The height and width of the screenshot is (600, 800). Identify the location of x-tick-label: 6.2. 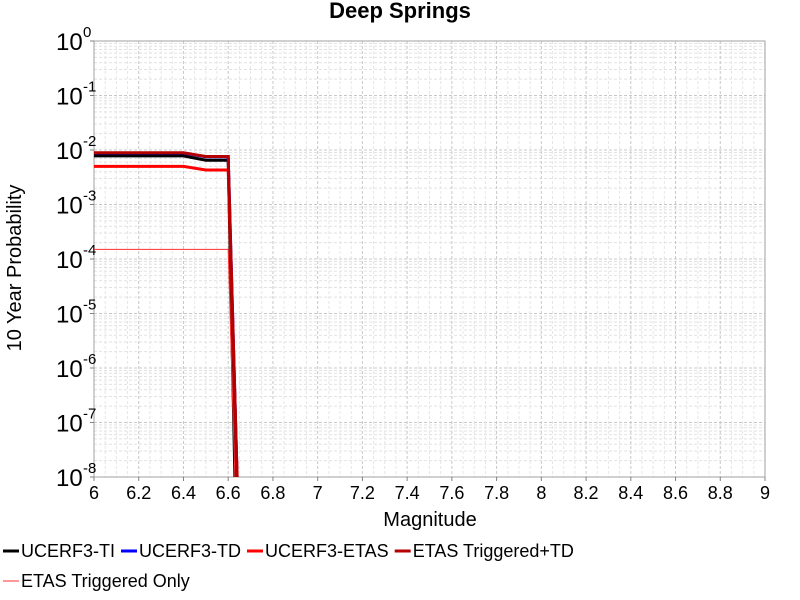
(138, 493).